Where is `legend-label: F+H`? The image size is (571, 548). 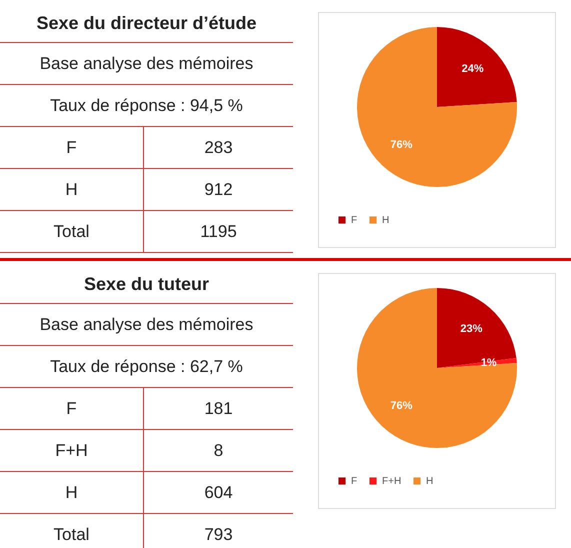 legend-label: F+H is located at coordinates (392, 481).